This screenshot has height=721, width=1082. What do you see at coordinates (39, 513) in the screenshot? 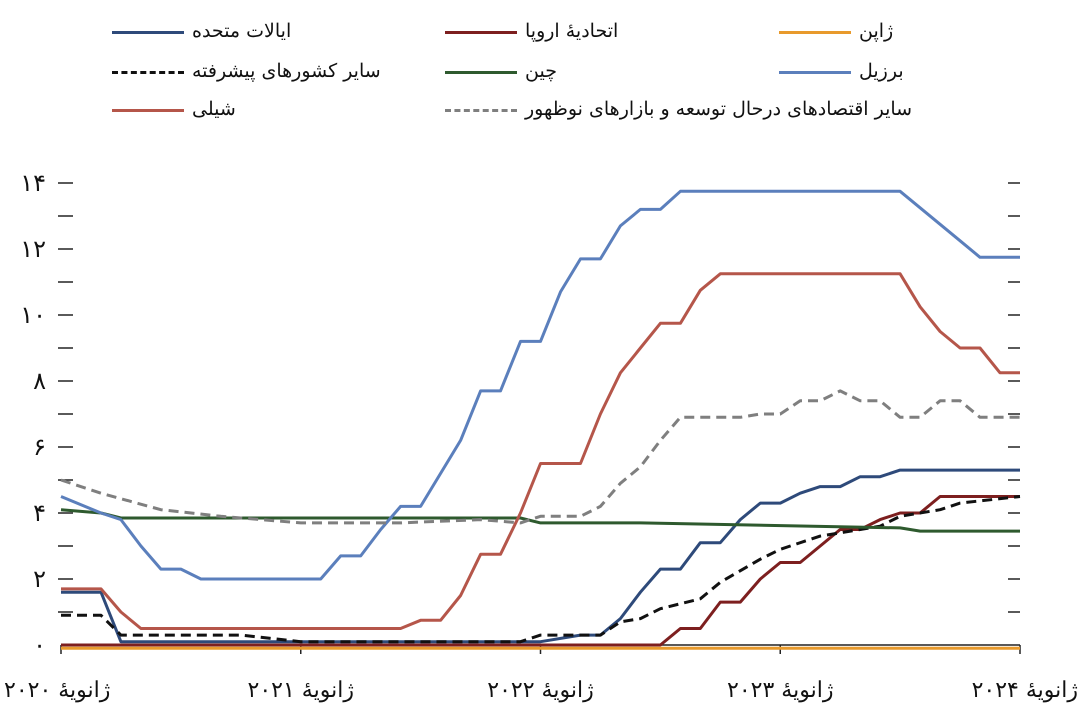
I see `y-tick-label-2: ۴` at bounding box center [39, 513].